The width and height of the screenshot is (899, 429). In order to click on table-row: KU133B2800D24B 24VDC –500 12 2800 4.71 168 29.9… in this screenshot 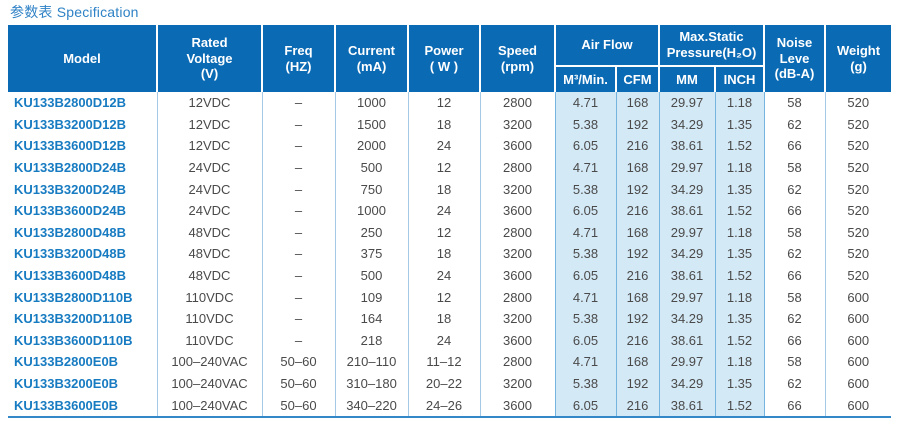, I will do `click(449, 167)`.